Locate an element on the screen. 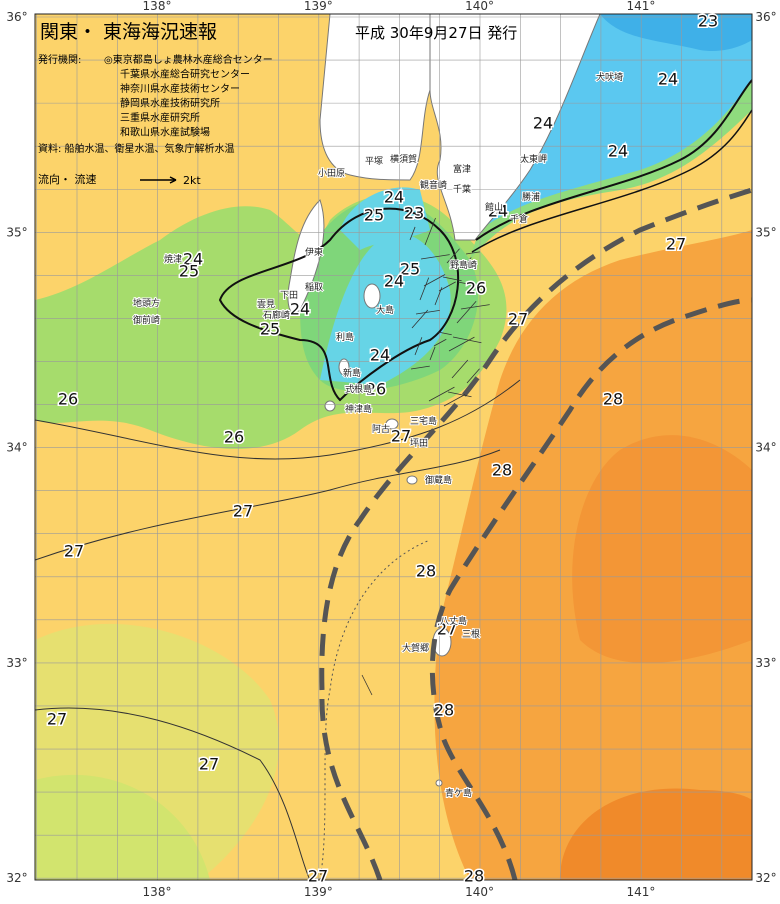 The height and width of the screenshot is (904, 780). place-name: 阿古 is located at coordinates (381, 429).